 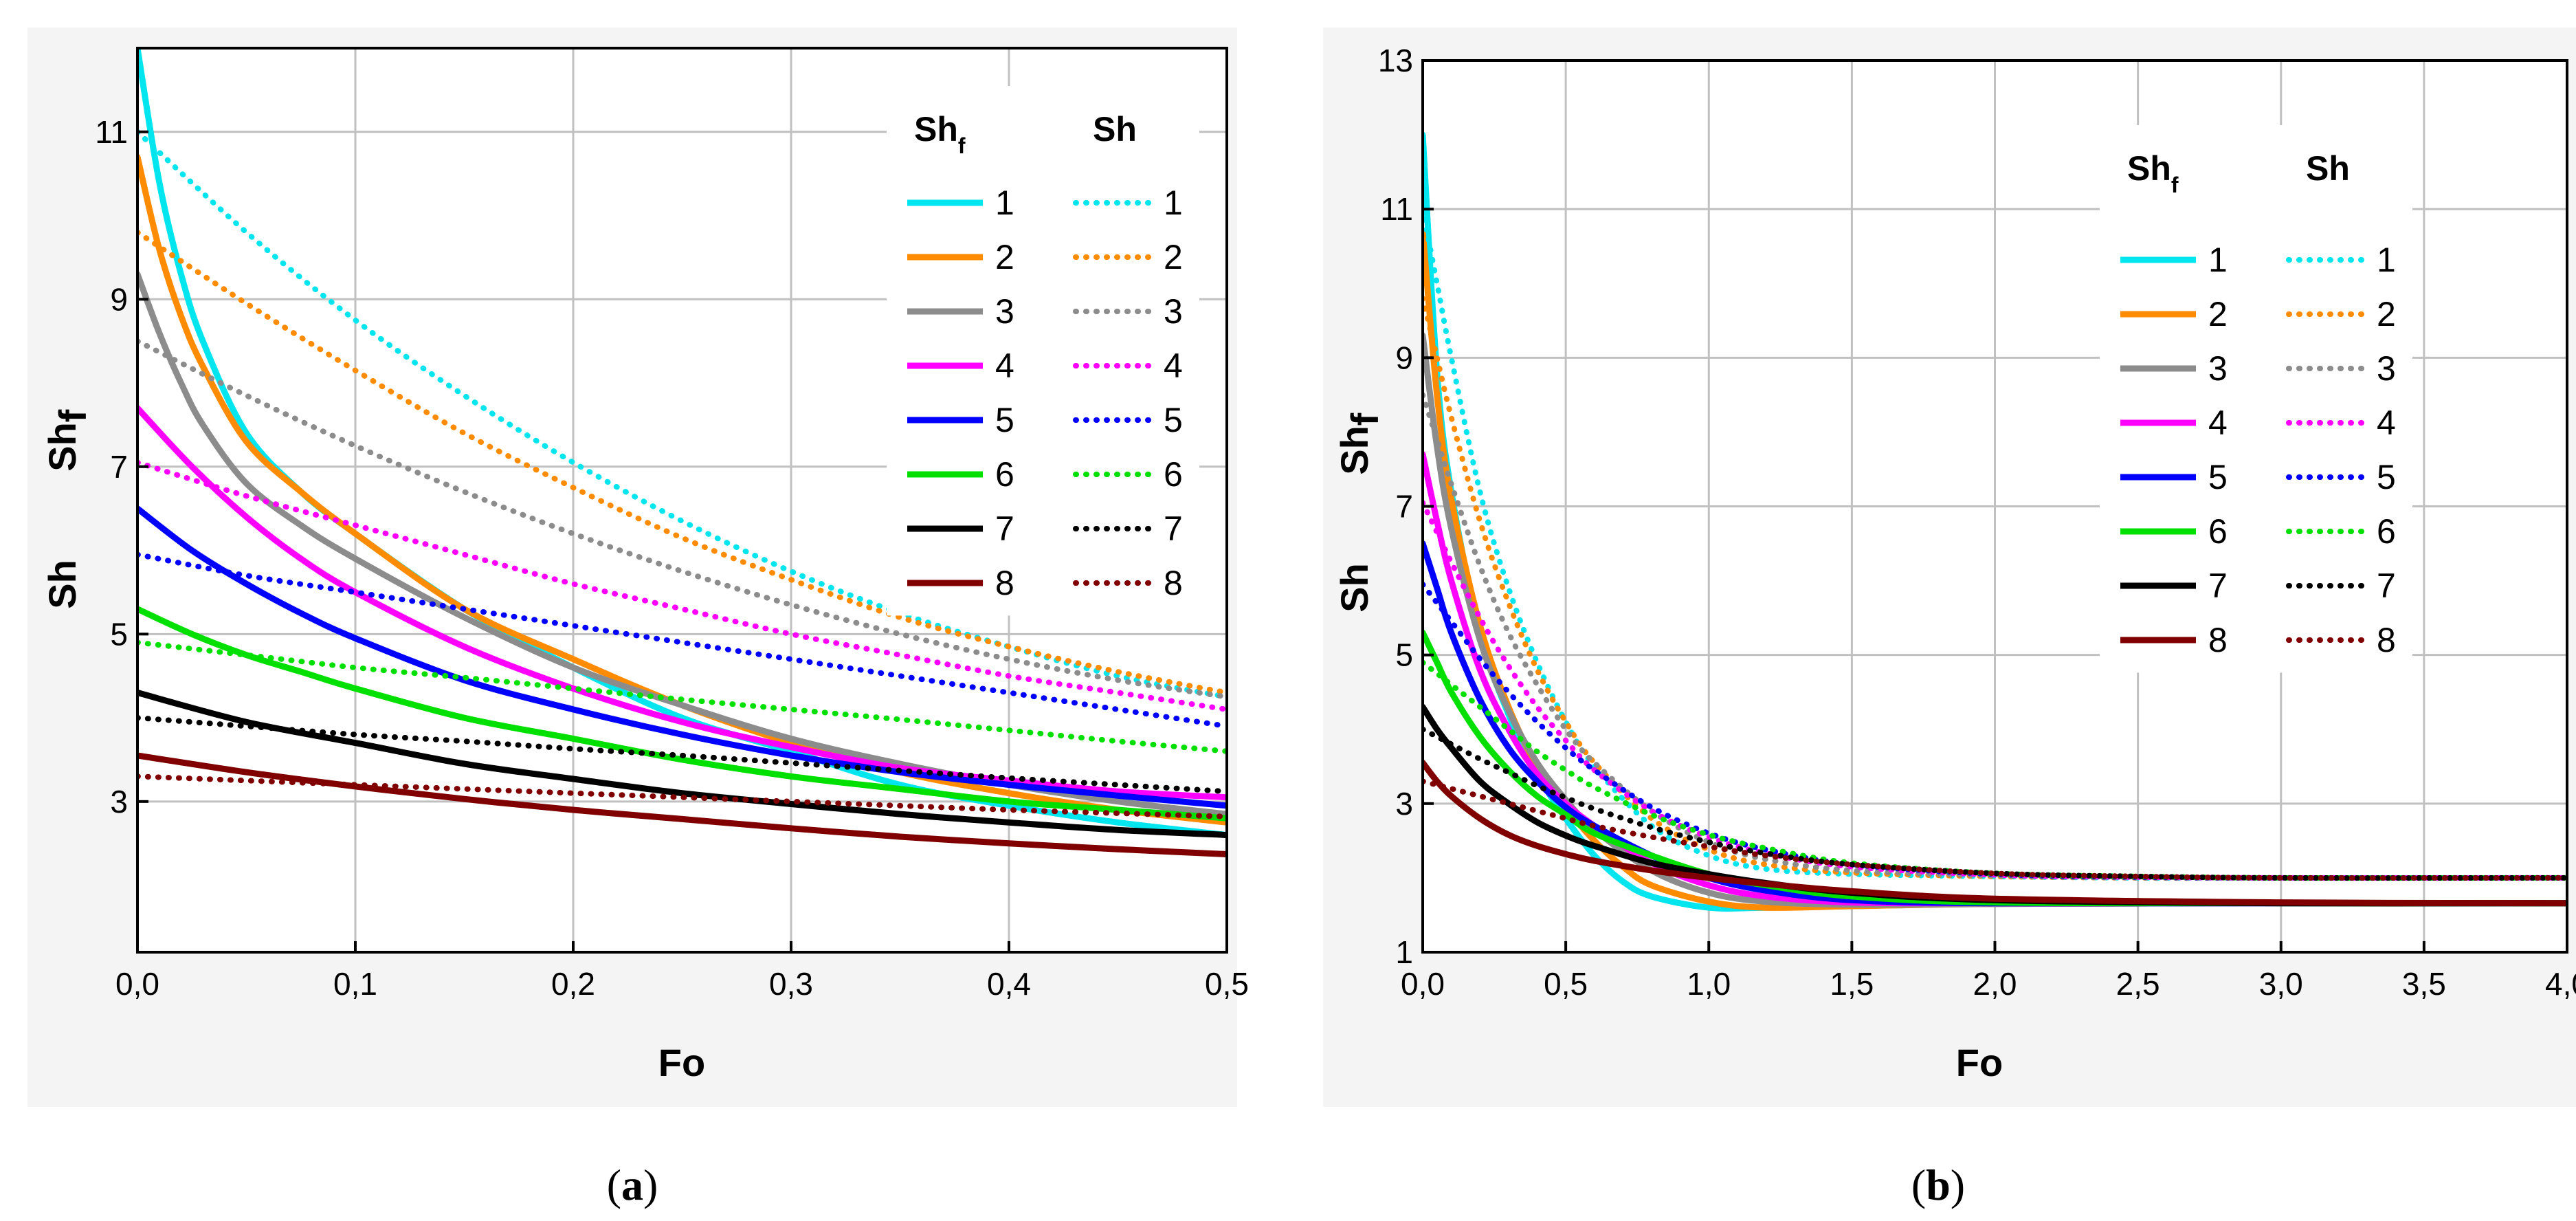 What do you see at coordinates (573, 984) in the screenshot?
I see `x-tick-label: 0,2` at bounding box center [573, 984].